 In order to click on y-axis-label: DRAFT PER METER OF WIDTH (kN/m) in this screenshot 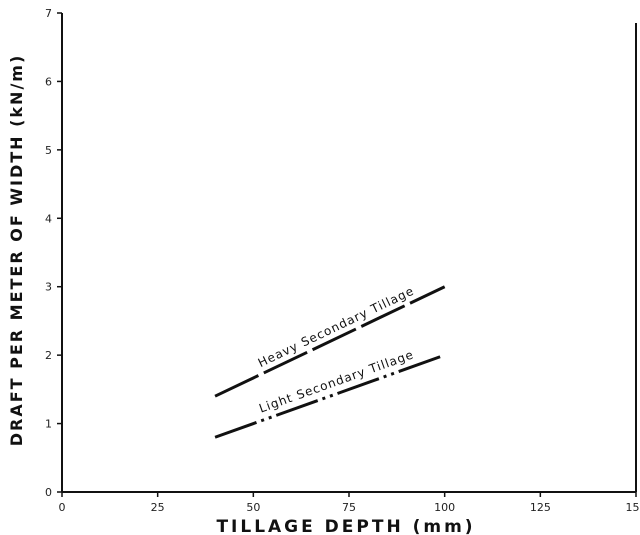, I will do `click(16, 250)`.